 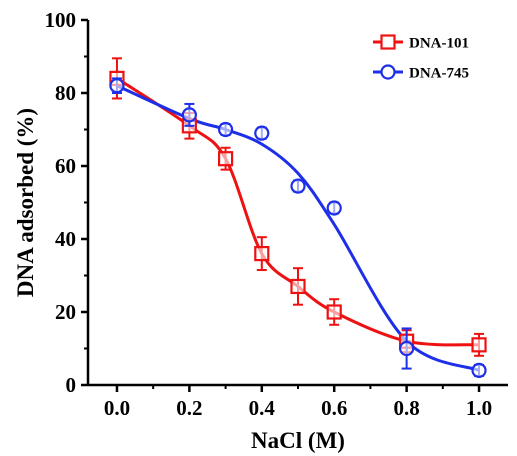 I want to click on x-axis-title: NaCl (M), so click(x=298, y=440).